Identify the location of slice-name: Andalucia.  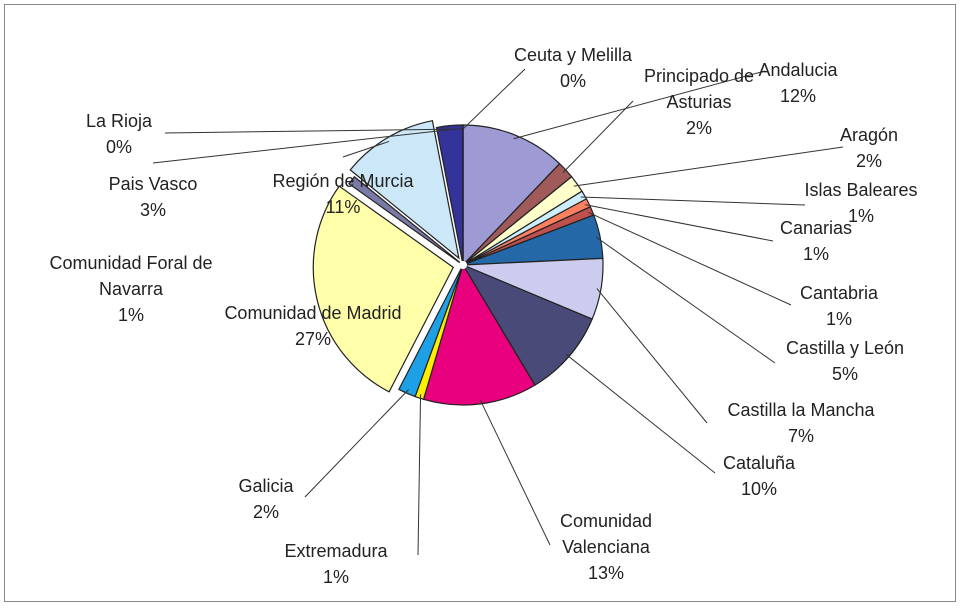
(798, 70).